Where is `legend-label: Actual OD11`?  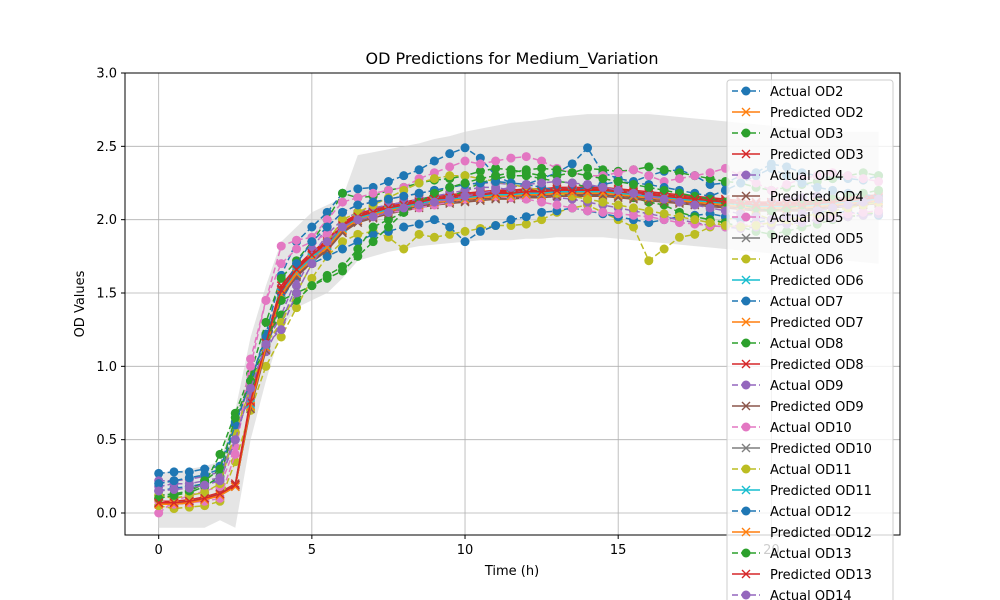
legend-label: Actual OD11 is located at coordinates (811, 470).